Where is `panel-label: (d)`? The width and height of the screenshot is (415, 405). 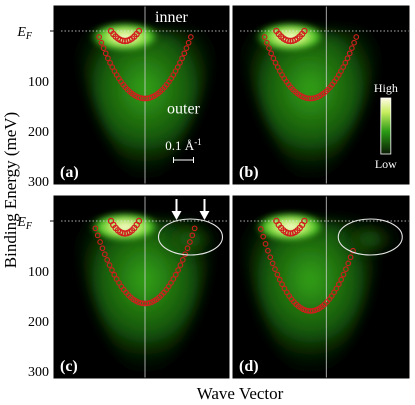
panel-label: (d) is located at coordinates (249, 366).